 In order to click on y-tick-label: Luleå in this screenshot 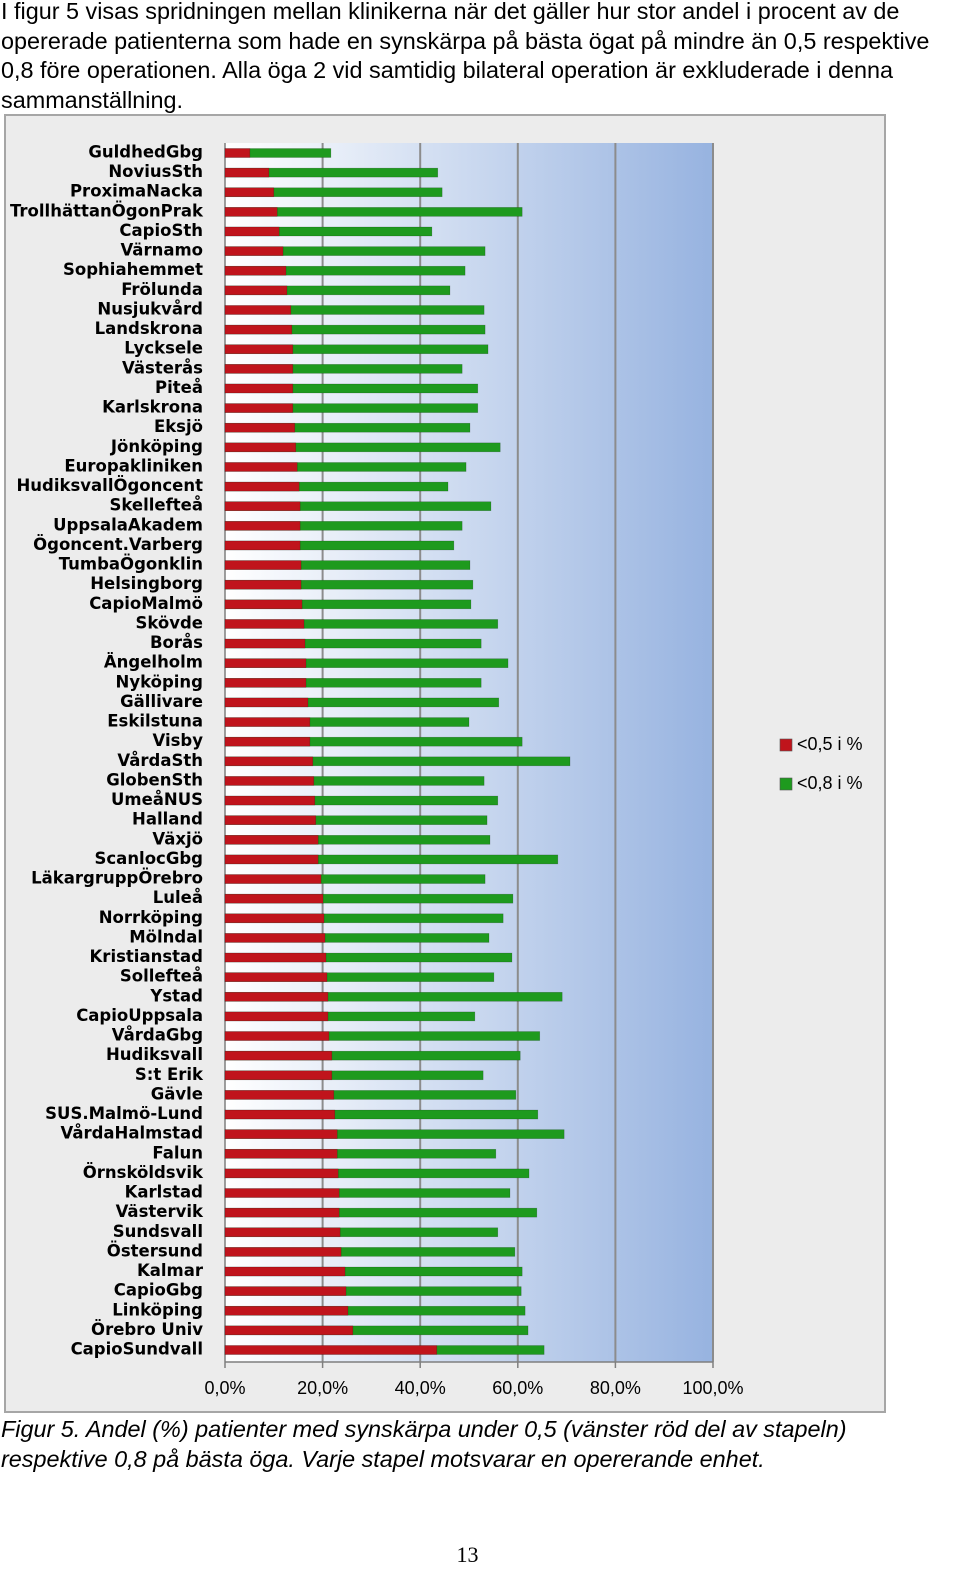, I will do `click(178, 897)`.